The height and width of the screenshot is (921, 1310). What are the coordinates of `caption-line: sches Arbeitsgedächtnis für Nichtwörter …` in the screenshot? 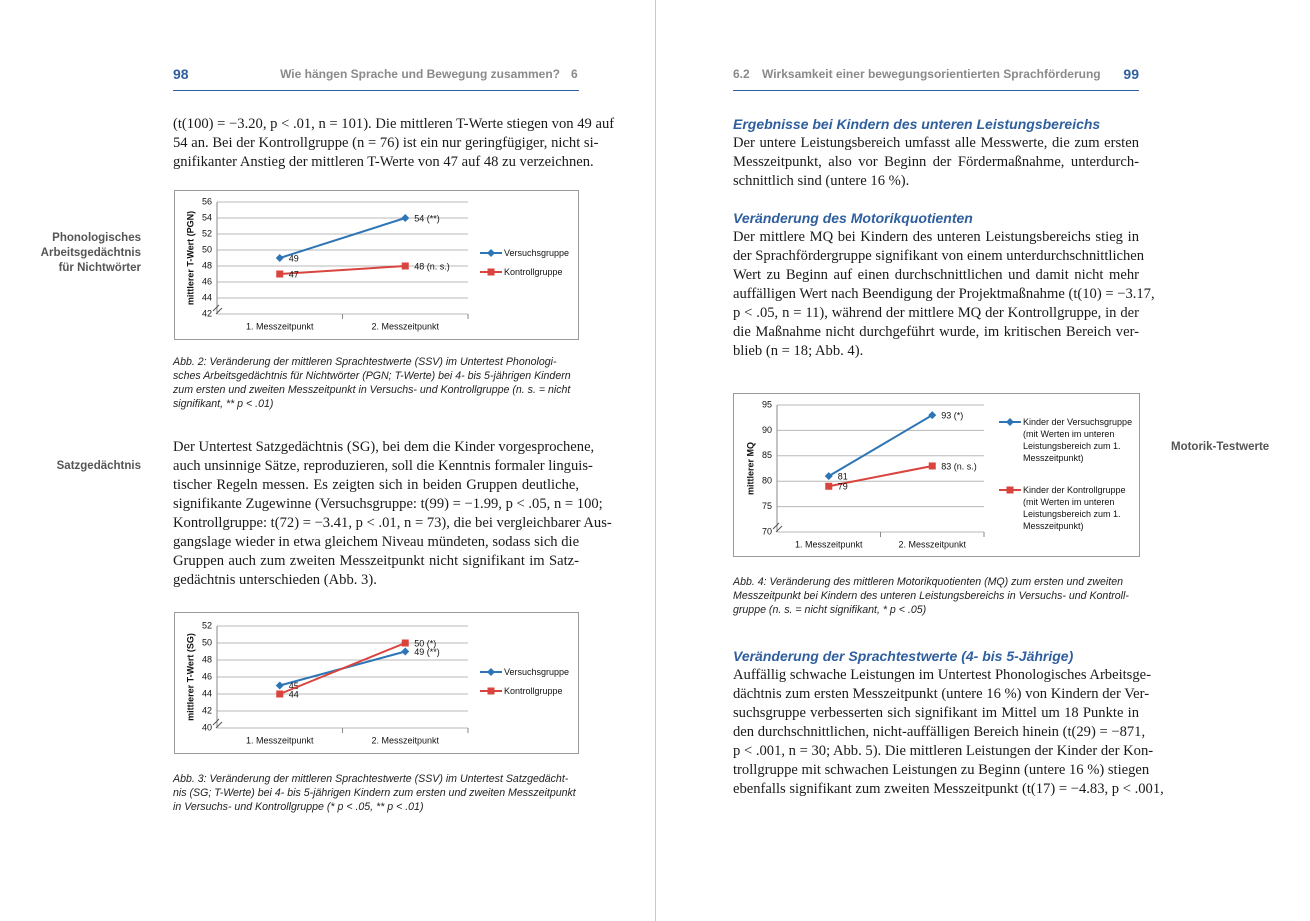 It's located at (372, 376).